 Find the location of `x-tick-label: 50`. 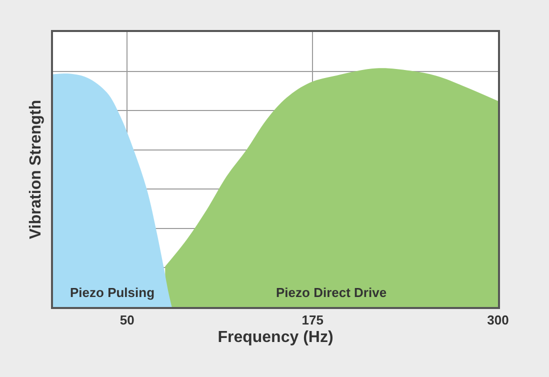

x-tick-label: 50 is located at coordinates (127, 320).